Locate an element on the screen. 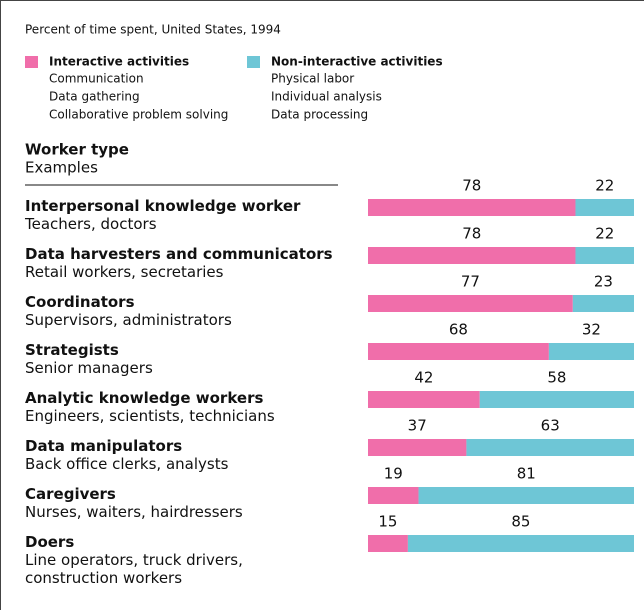 The width and height of the screenshot is (644, 610). value-label: 37 is located at coordinates (417, 426).